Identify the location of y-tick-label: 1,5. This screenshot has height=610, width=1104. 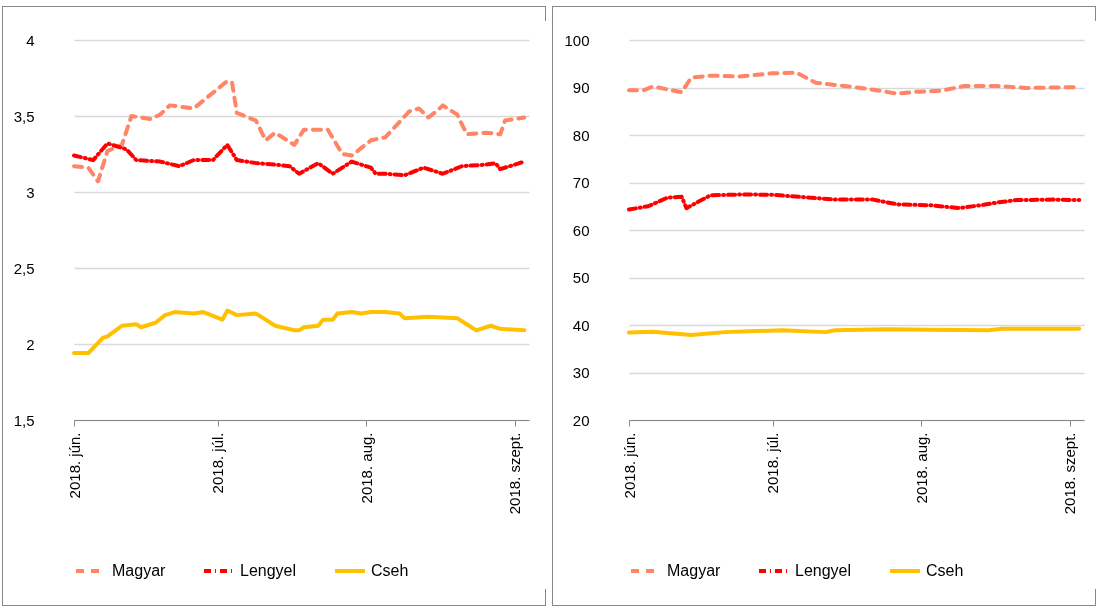
(24, 420).